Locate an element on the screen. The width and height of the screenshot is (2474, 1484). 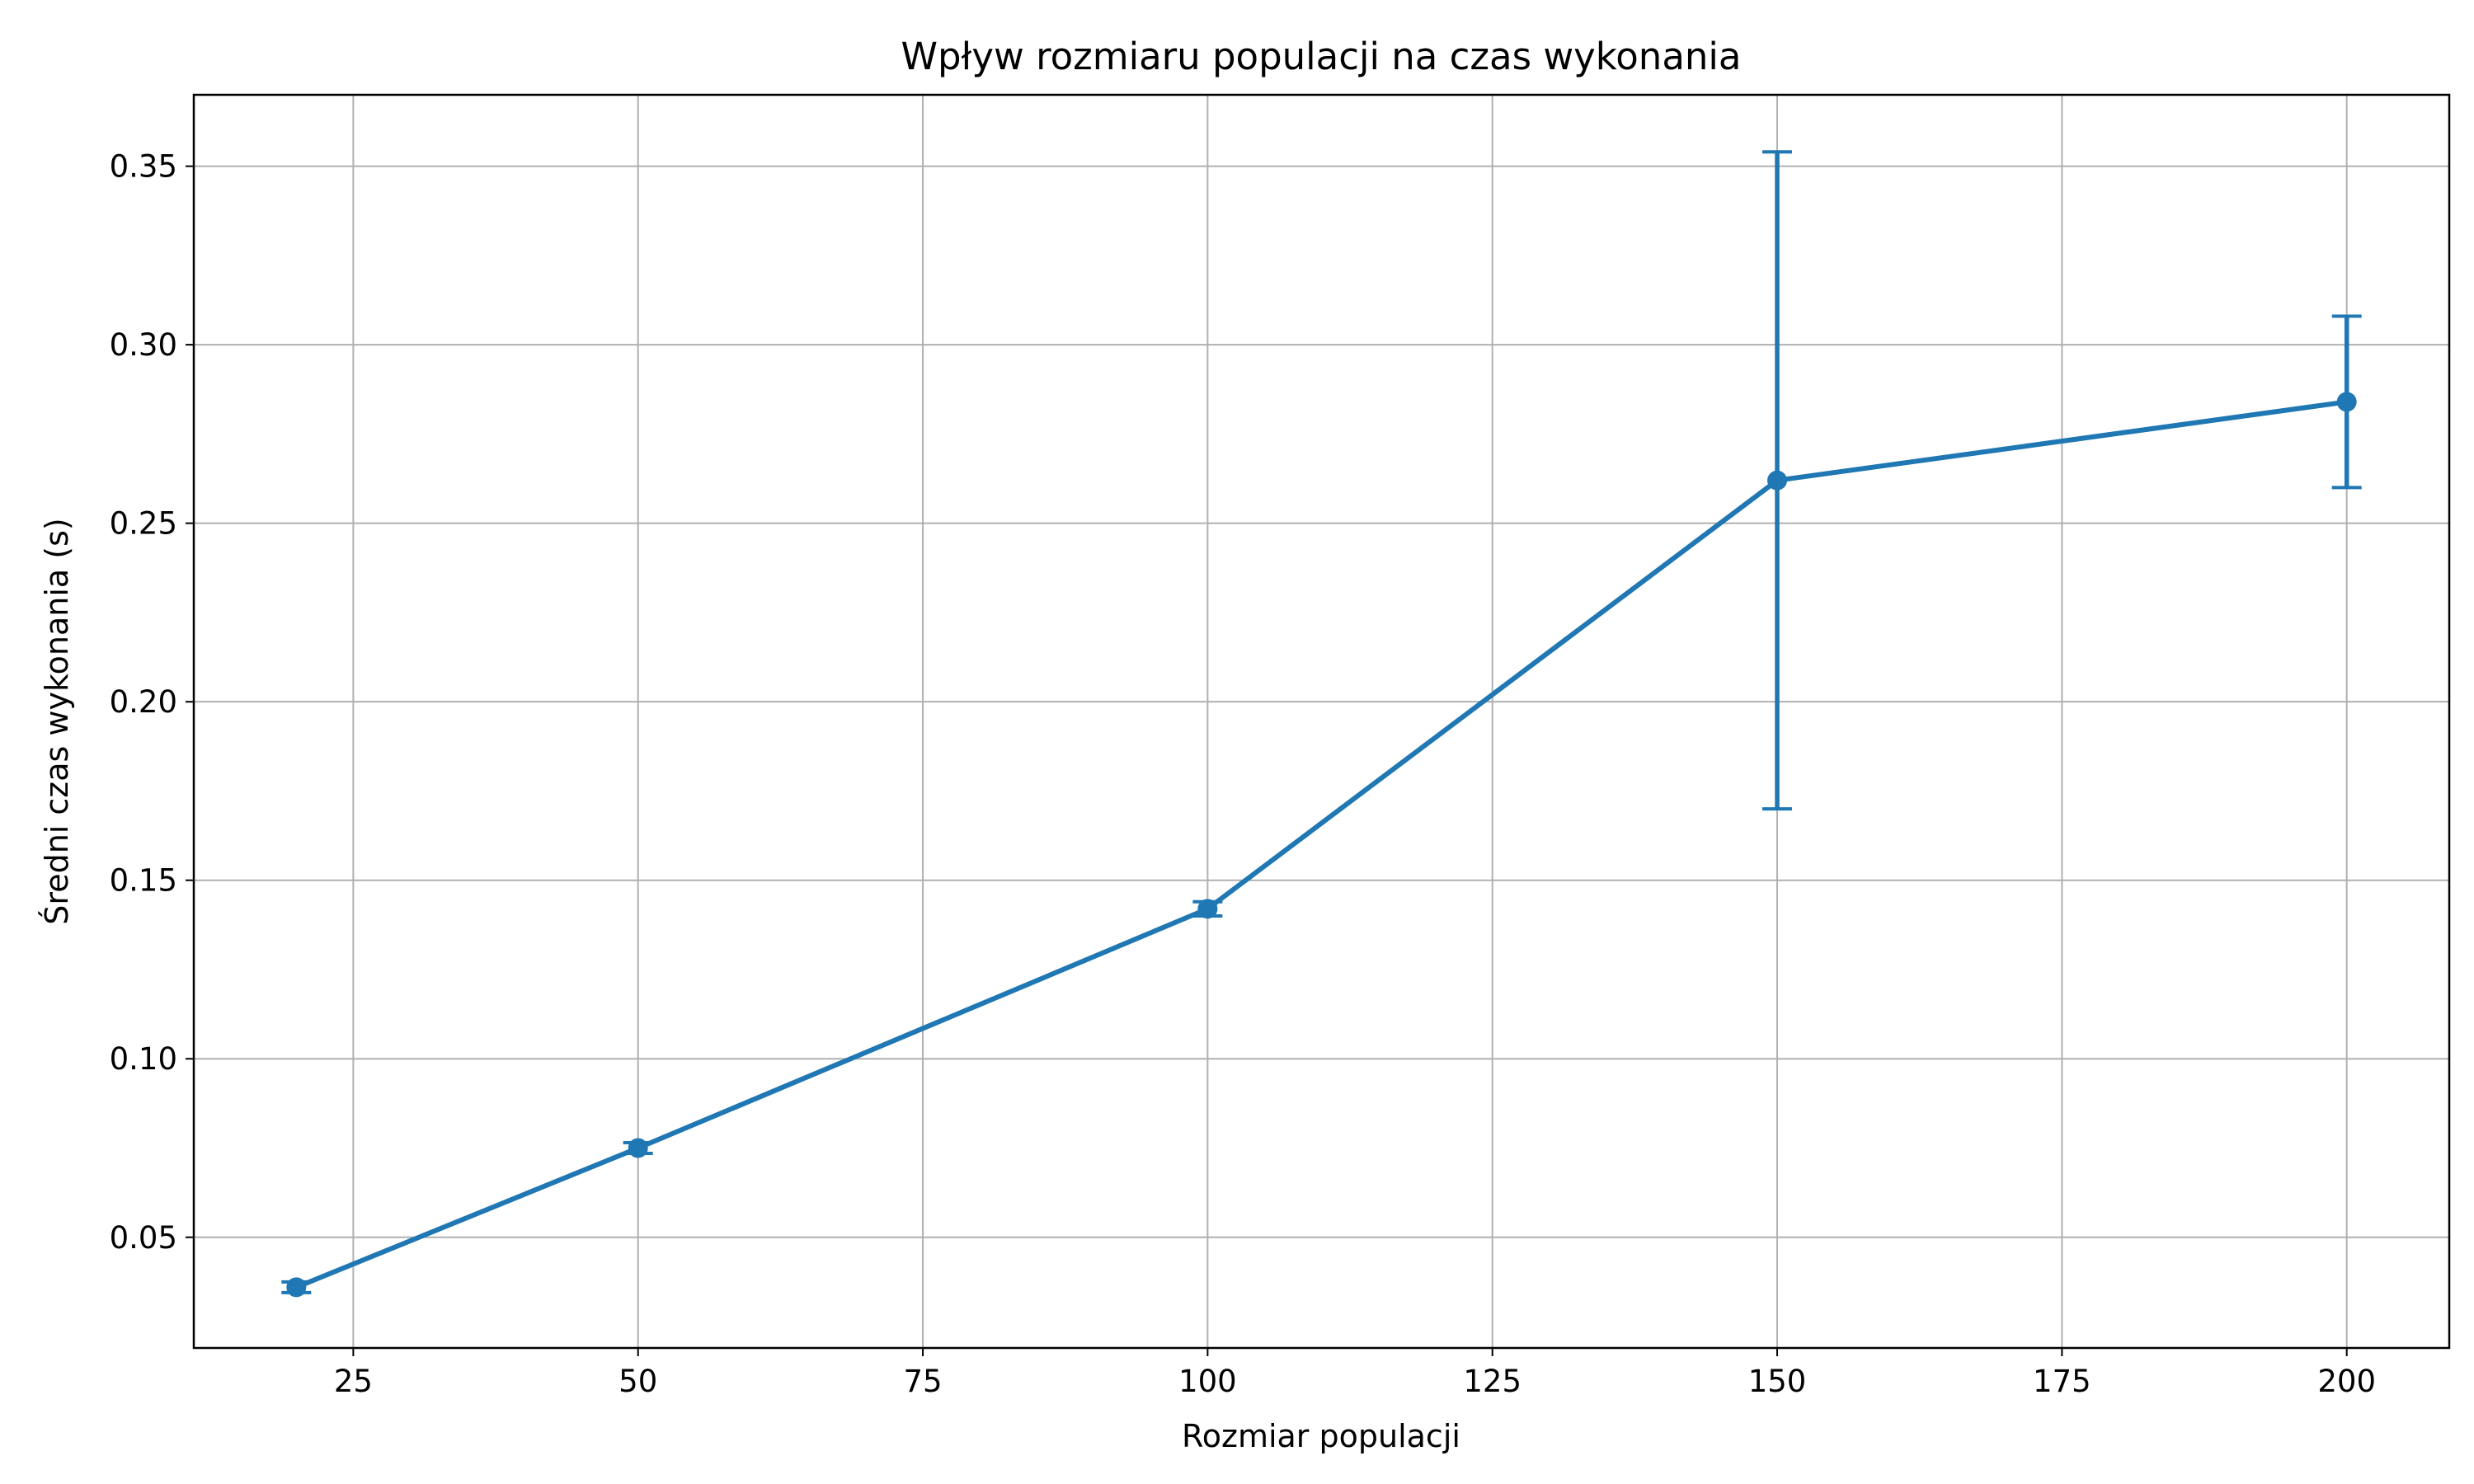
x-tick-label: 50 is located at coordinates (637, 1381).